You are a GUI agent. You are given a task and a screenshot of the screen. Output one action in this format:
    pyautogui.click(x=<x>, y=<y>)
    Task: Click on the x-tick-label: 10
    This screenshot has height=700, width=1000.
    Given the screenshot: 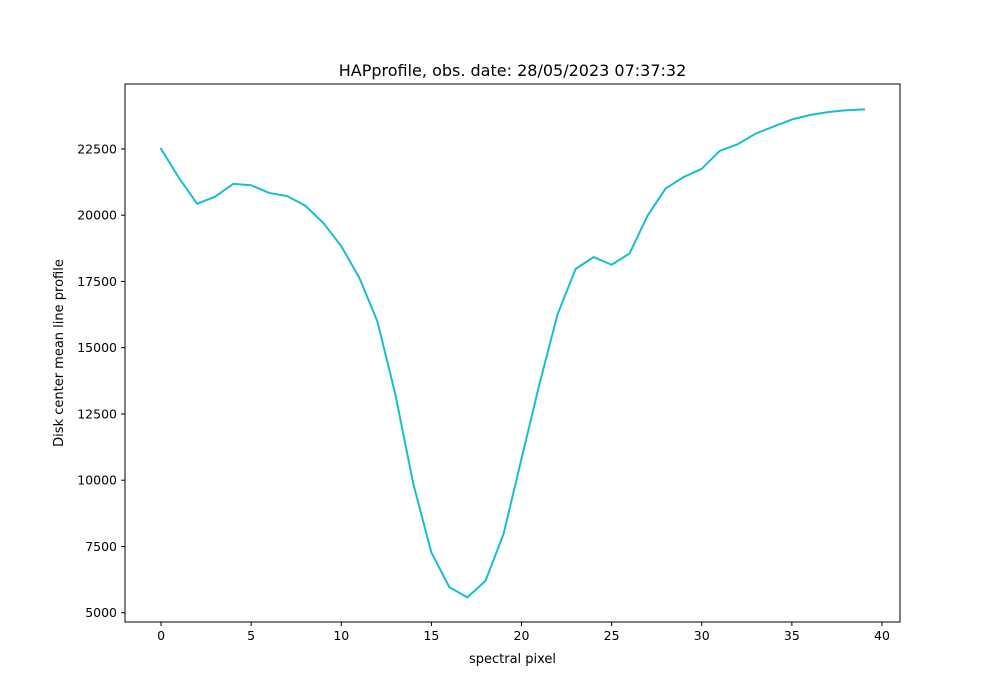 What is the action you would take?
    pyautogui.click(x=341, y=635)
    